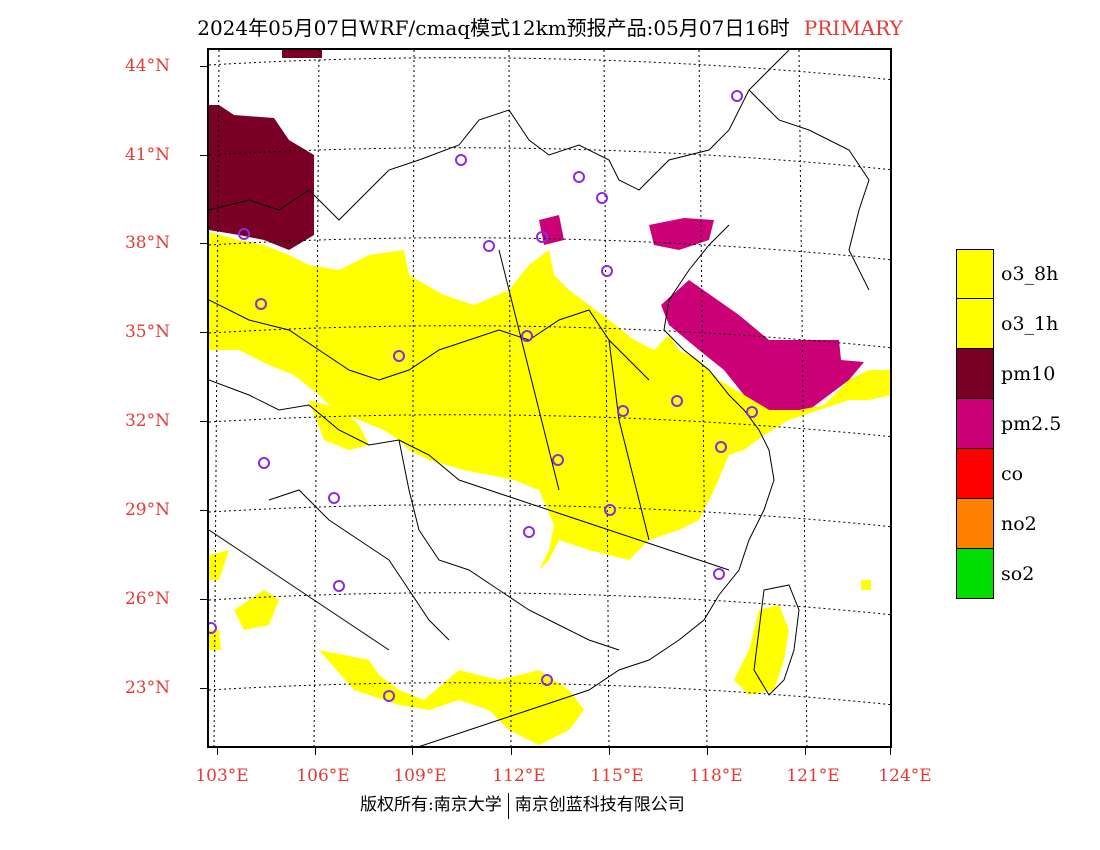 The width and height of the screenshot is (1100, 850). Describe the element at coordinates (519, 776) in the screenshot. I see `lon-label-112: 112°E` at that location.